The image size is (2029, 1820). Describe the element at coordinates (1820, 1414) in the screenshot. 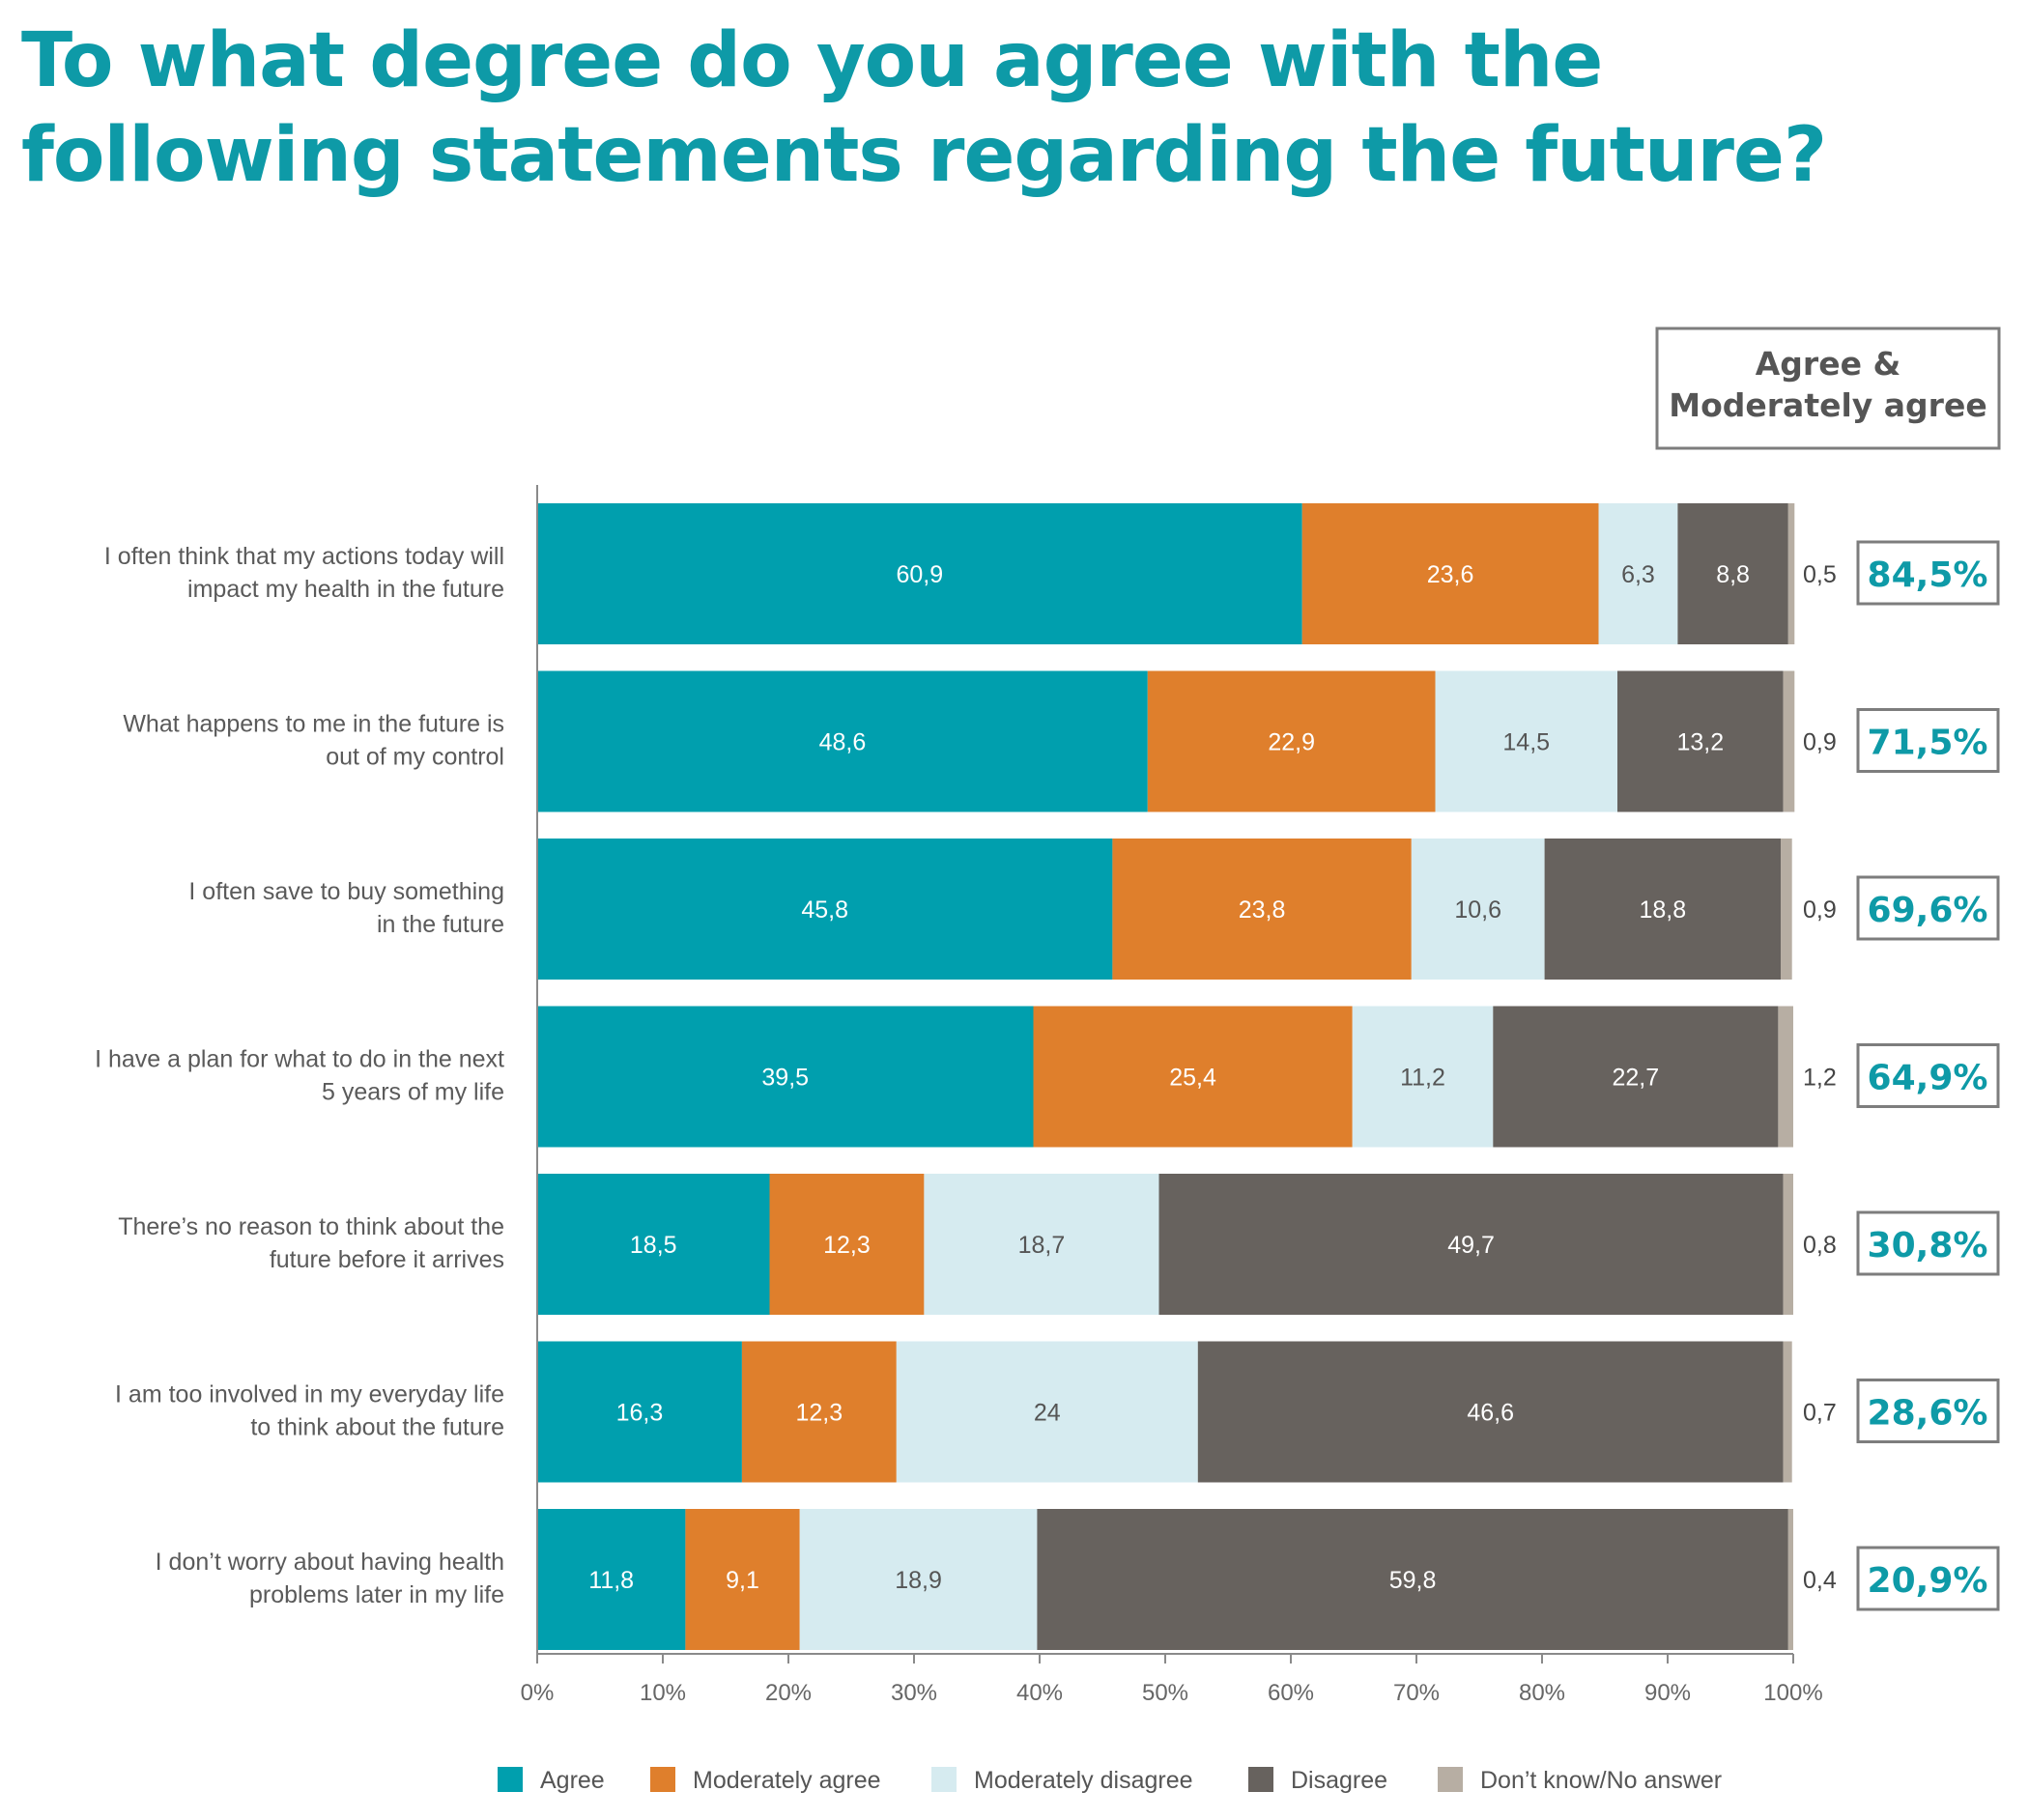

I see `dont-know-value-label: 0,7` at that location.